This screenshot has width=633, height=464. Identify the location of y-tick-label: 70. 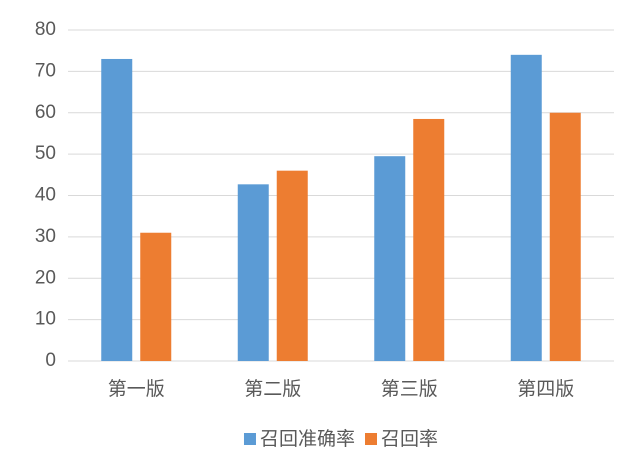
(45, 70).